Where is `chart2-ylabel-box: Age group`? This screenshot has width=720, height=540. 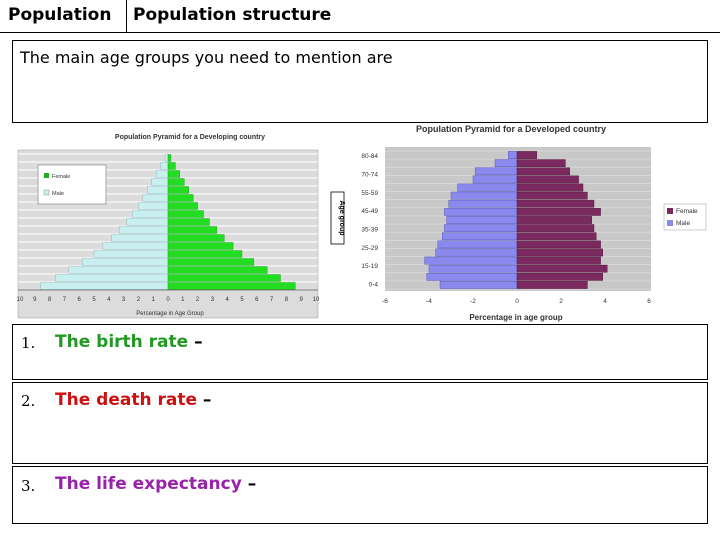 chart2-ylabel-box: Age group is located at coordinates (337, 218).